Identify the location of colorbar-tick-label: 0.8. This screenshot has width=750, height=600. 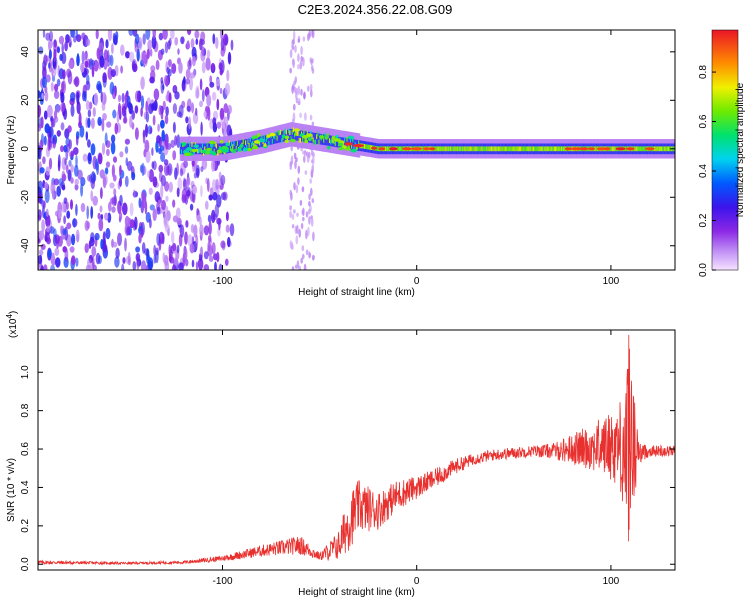
(703, 72).